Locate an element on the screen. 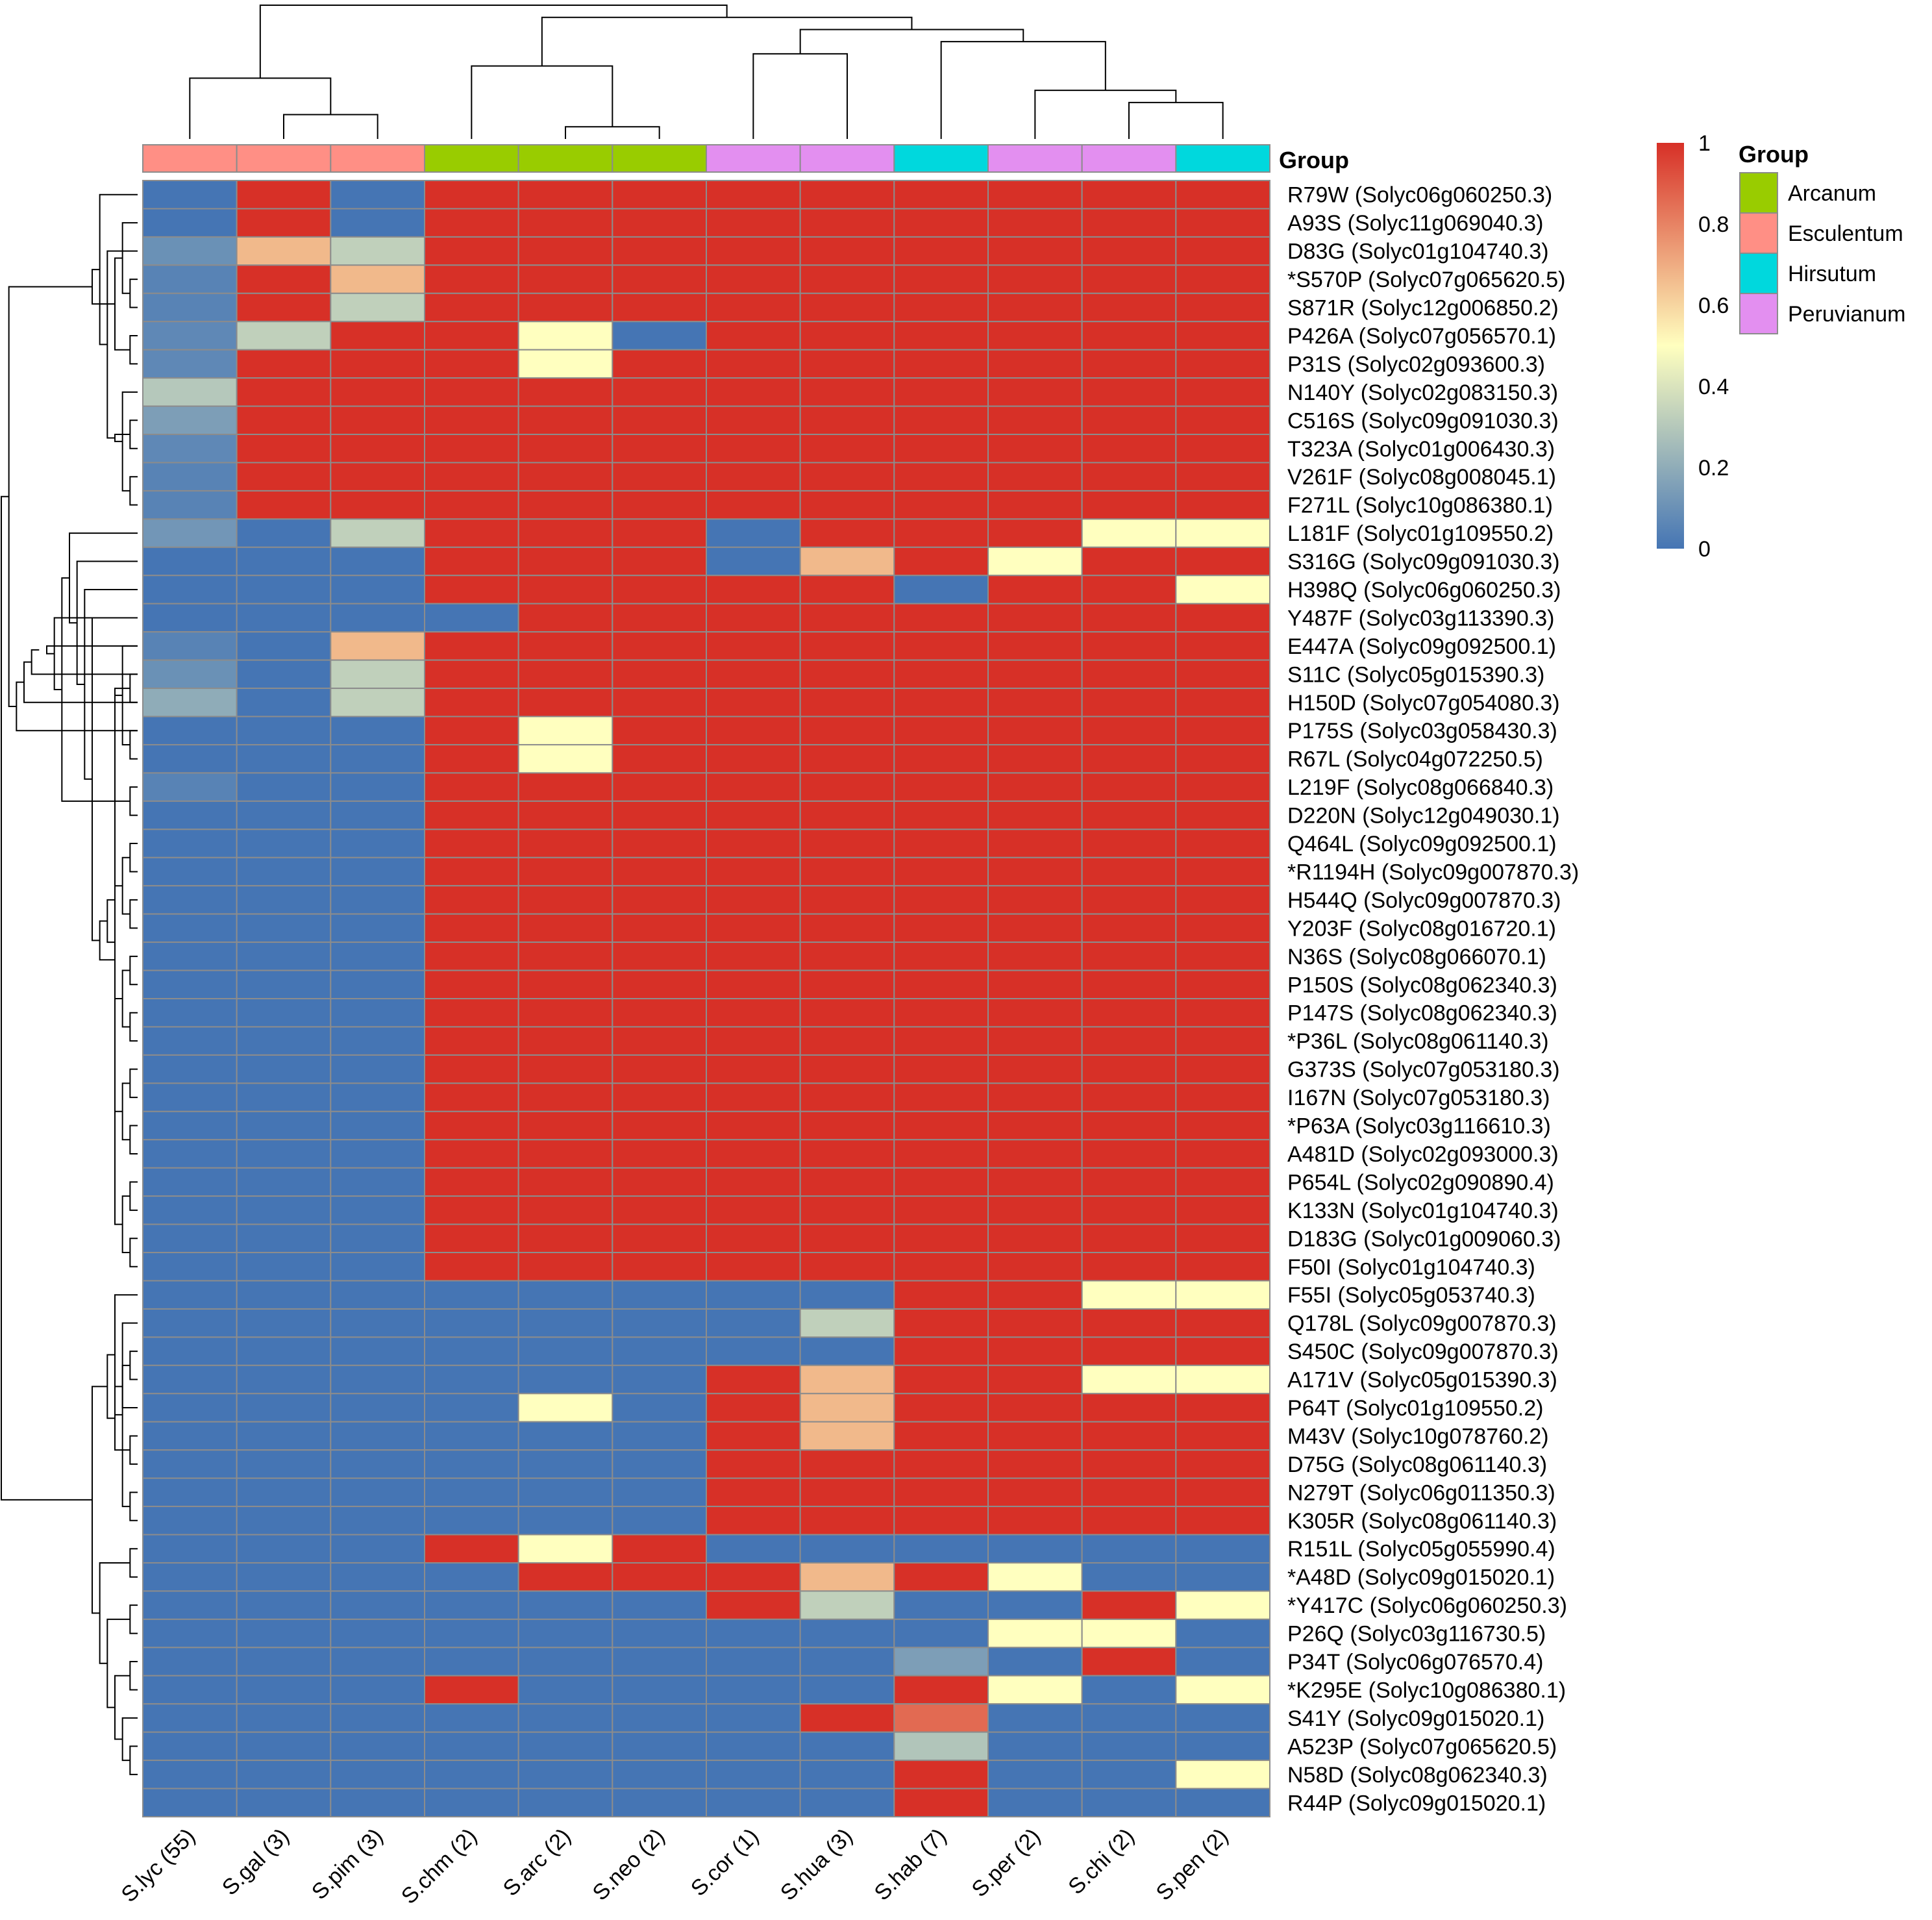 The height and width of the screenshot is (1920, 1932). column-label: S.pim (3) is located at coordinates (347, 1864).